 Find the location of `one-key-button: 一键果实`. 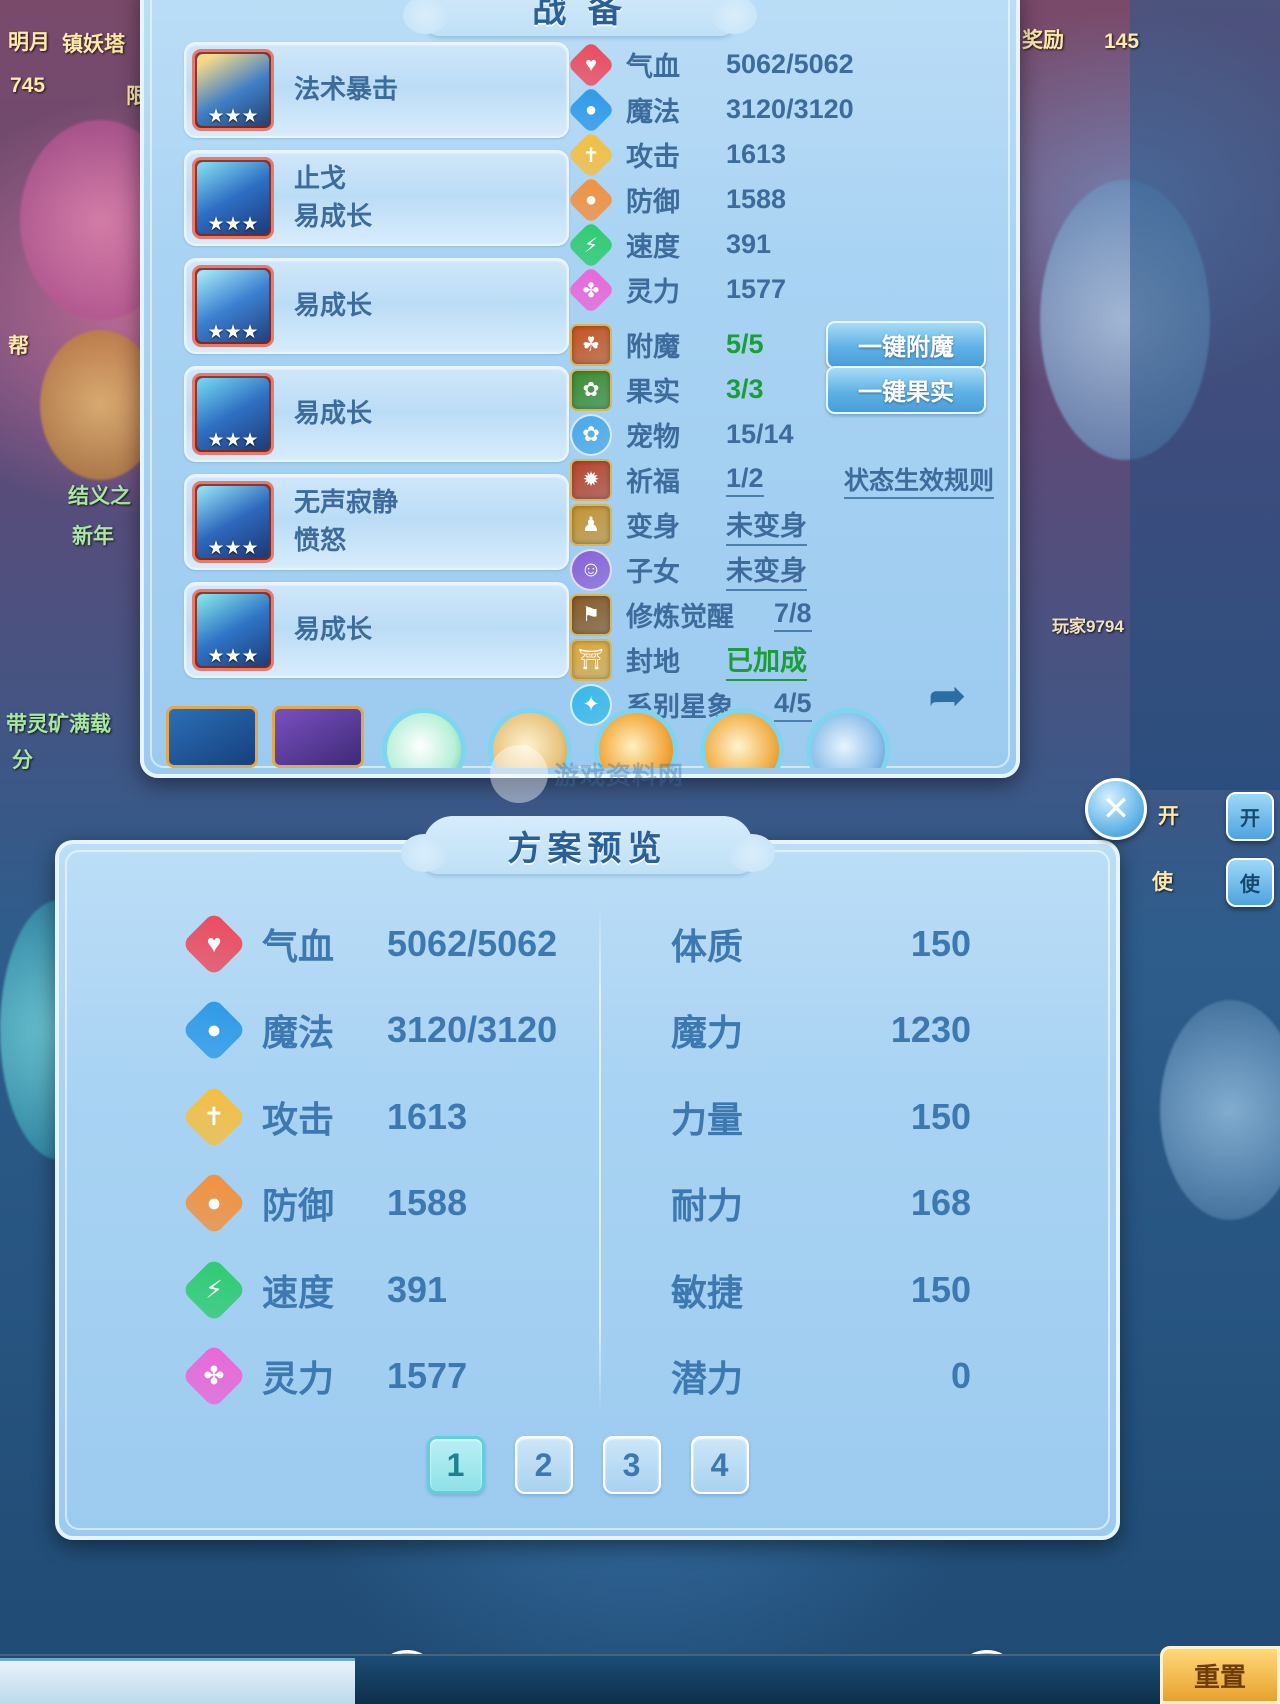

one-key-button: 一键果实 is located at coordinates (906, 389).